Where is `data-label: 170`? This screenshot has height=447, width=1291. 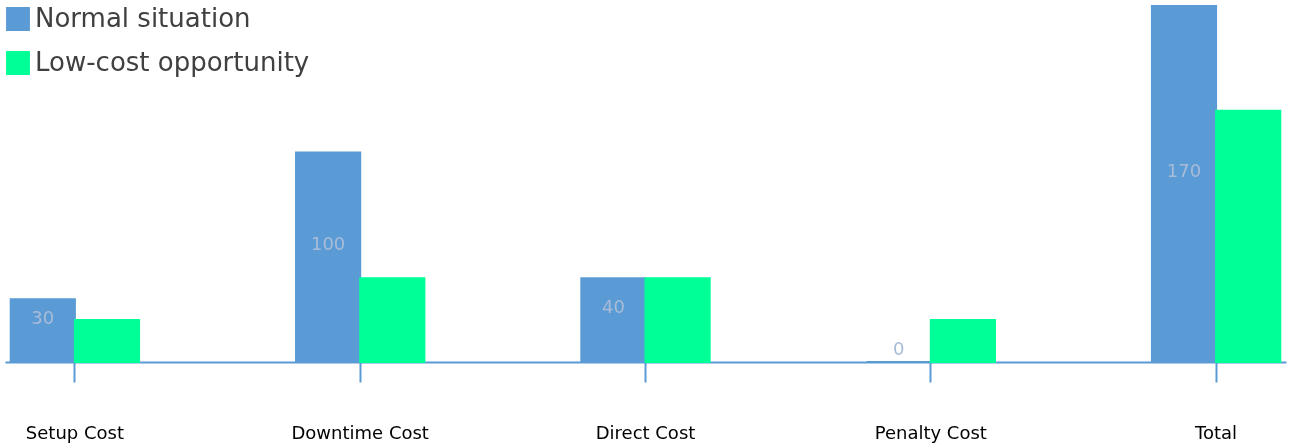 data-label: 170 is located at coordinates (1184, 170).